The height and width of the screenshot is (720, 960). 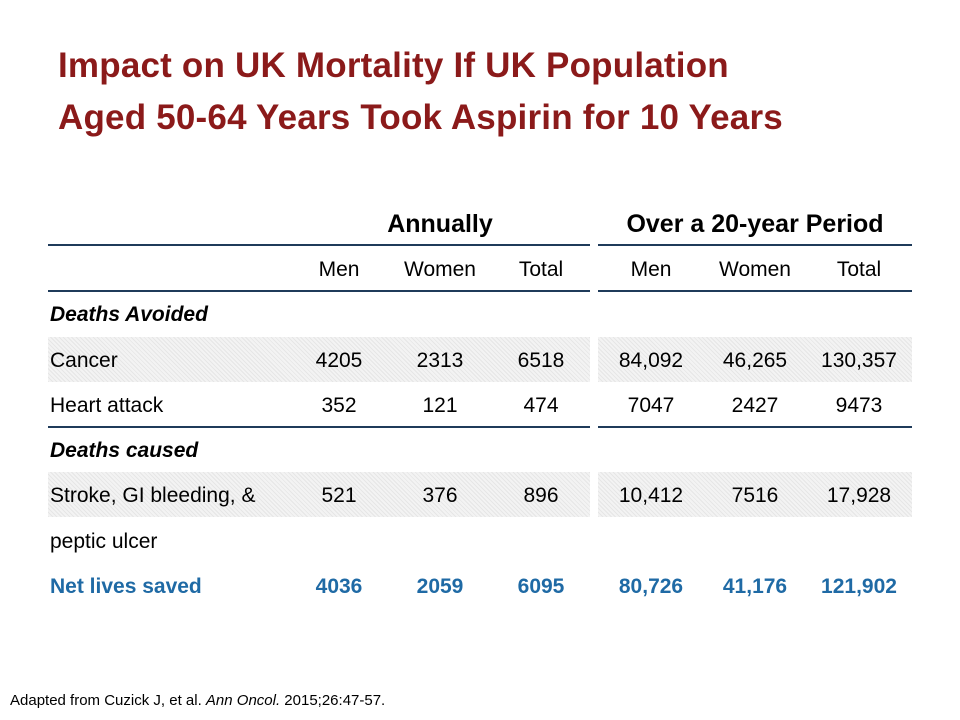 What do you see at coordinates (440, 360) in the screenshot?
I see `cancer-women-annual: 2313` at bounding box center [440, 360].